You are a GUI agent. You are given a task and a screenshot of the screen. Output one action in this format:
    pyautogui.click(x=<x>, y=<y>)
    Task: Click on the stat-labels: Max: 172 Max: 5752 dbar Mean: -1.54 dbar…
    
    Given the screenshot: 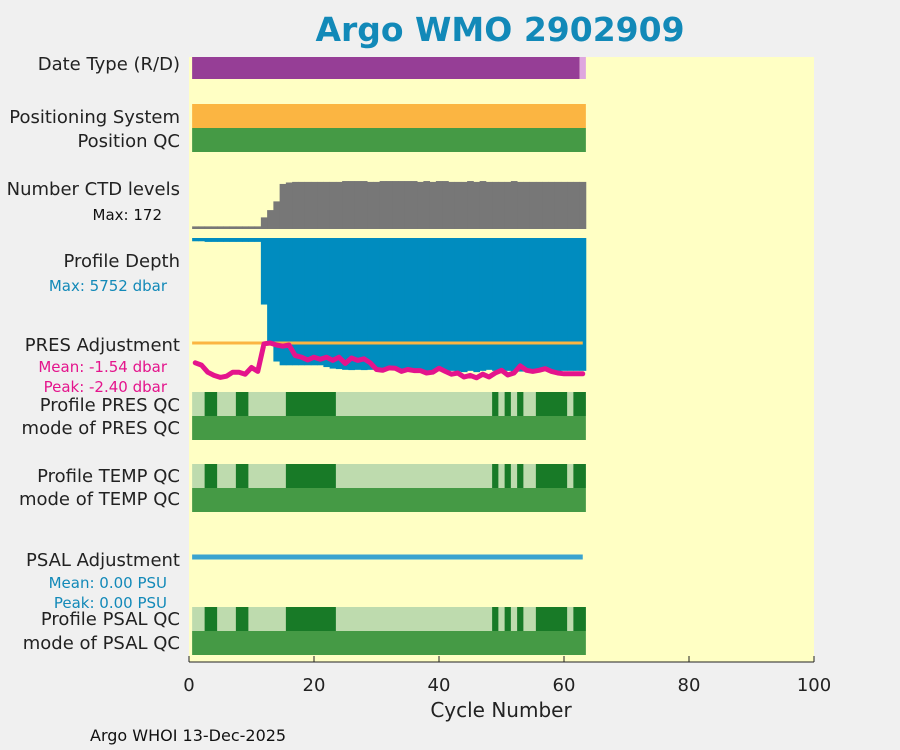 What is the action you would take?
    pyautogui.click(x=103, y=409)
    